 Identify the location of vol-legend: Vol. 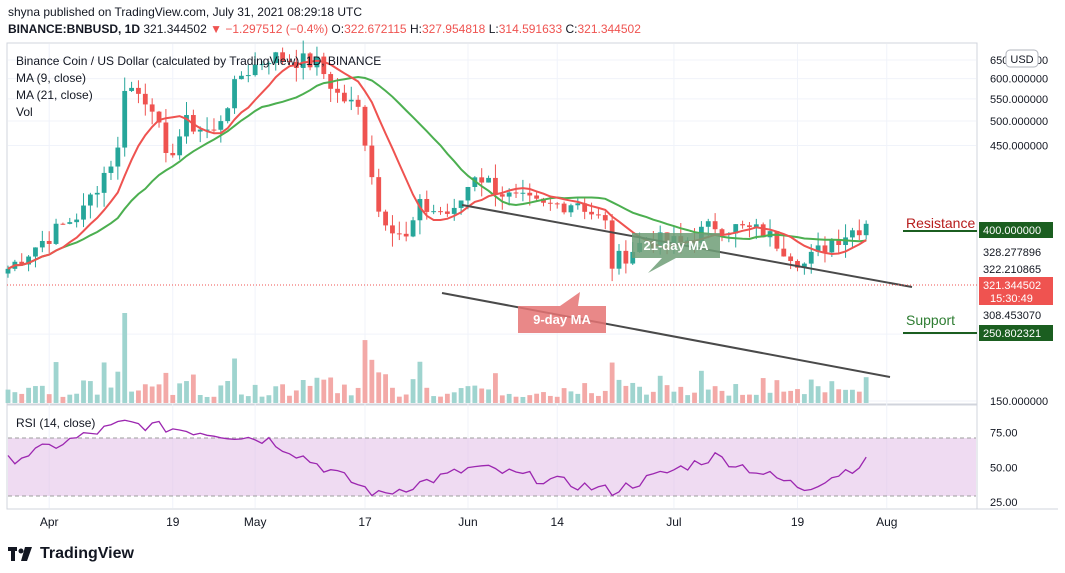
(24, 112).